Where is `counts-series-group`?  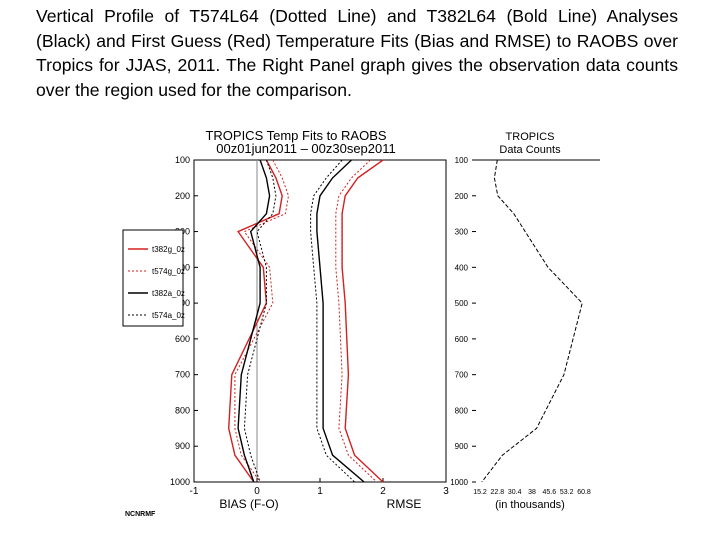 counts-series-group is located at coordinates (532, 321).